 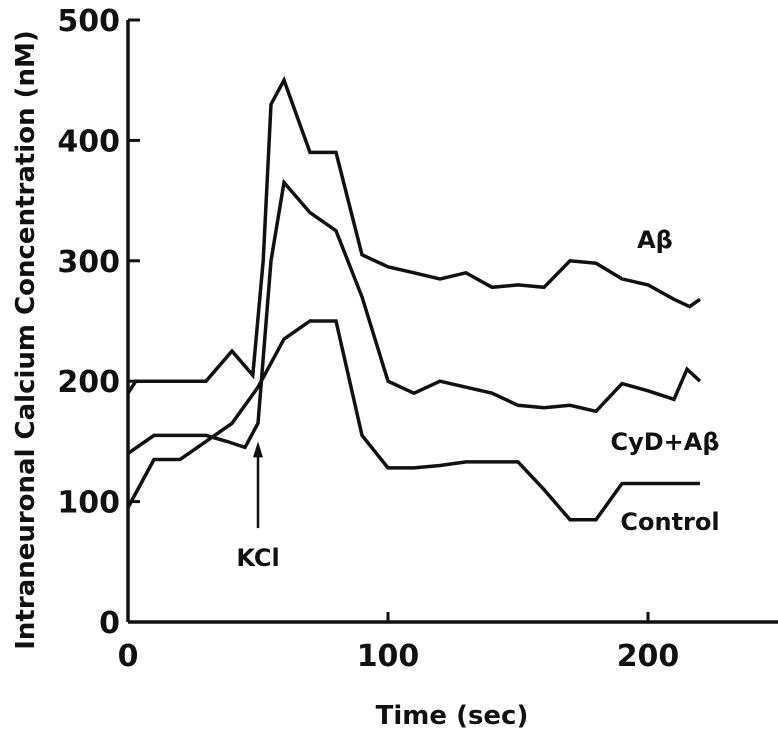 I want to click on annotations: KCl, so click(x=258, y=506).